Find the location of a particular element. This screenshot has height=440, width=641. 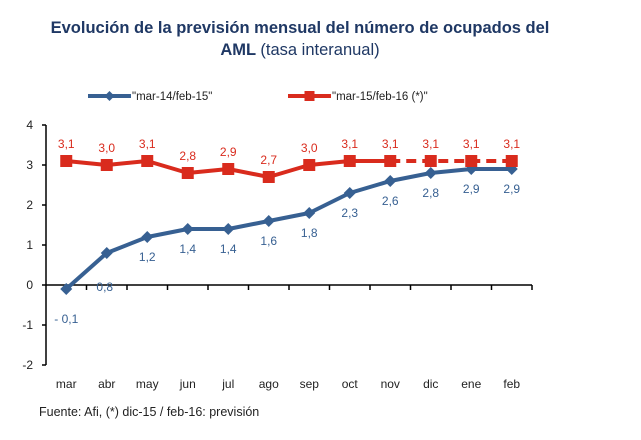

y-tick-label: -2 is located at coordinates (27, 365).